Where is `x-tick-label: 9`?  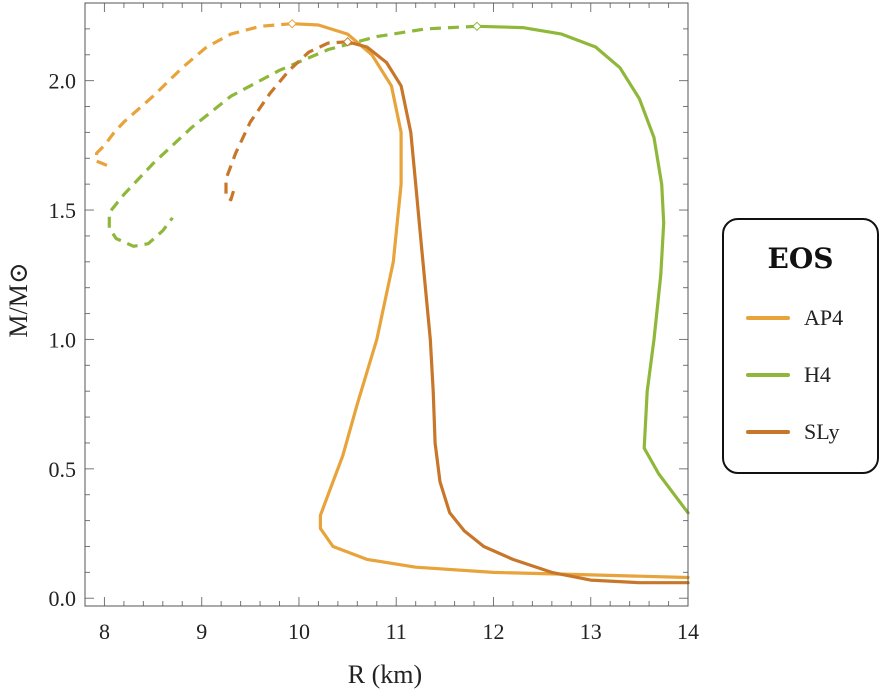 x-tick-label: 9 is located at coordinates (201, 631).